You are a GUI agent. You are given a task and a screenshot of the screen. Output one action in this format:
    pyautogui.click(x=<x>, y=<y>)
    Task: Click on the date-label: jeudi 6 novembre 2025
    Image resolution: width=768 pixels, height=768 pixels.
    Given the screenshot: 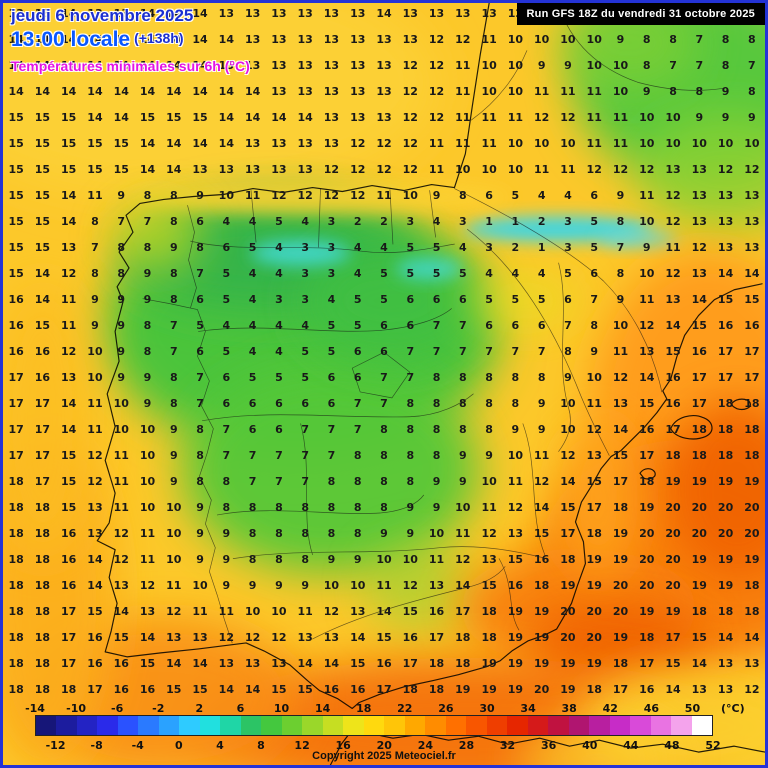 What is the action you would take?
    pyautogui.click(x=102, y=15)
    